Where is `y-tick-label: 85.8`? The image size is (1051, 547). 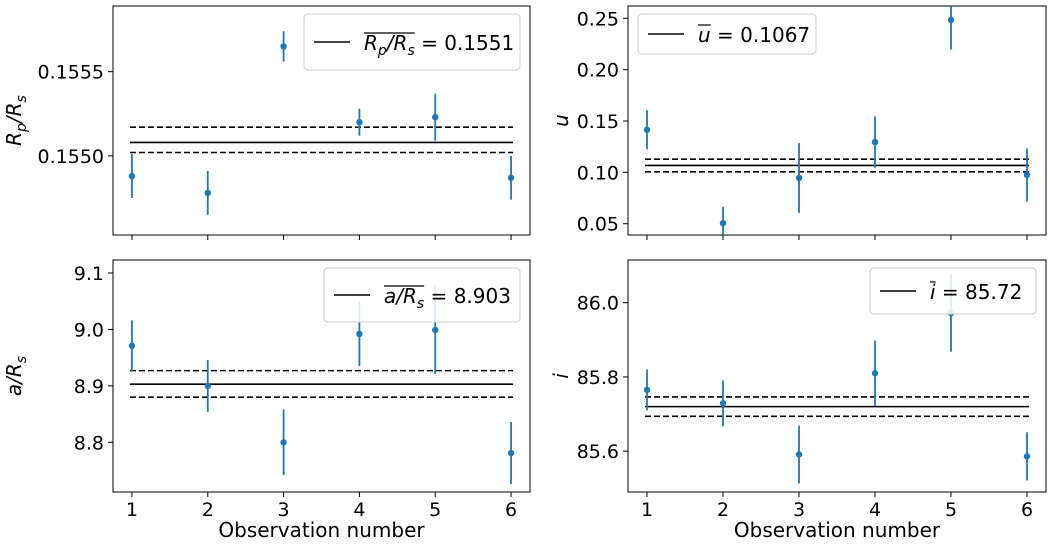
y-tick-label: 85.8 is located at coordinates (598, 378).